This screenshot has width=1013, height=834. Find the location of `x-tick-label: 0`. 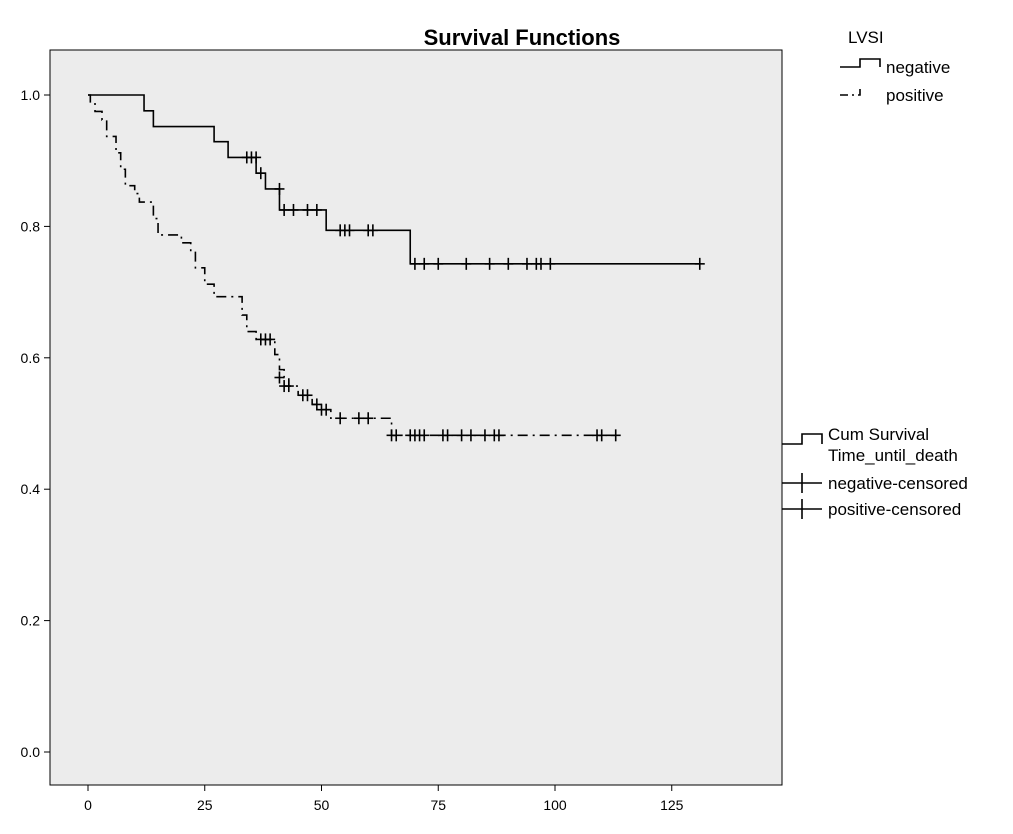

x-tick-label: 0 is located at coordinates (88, 805).